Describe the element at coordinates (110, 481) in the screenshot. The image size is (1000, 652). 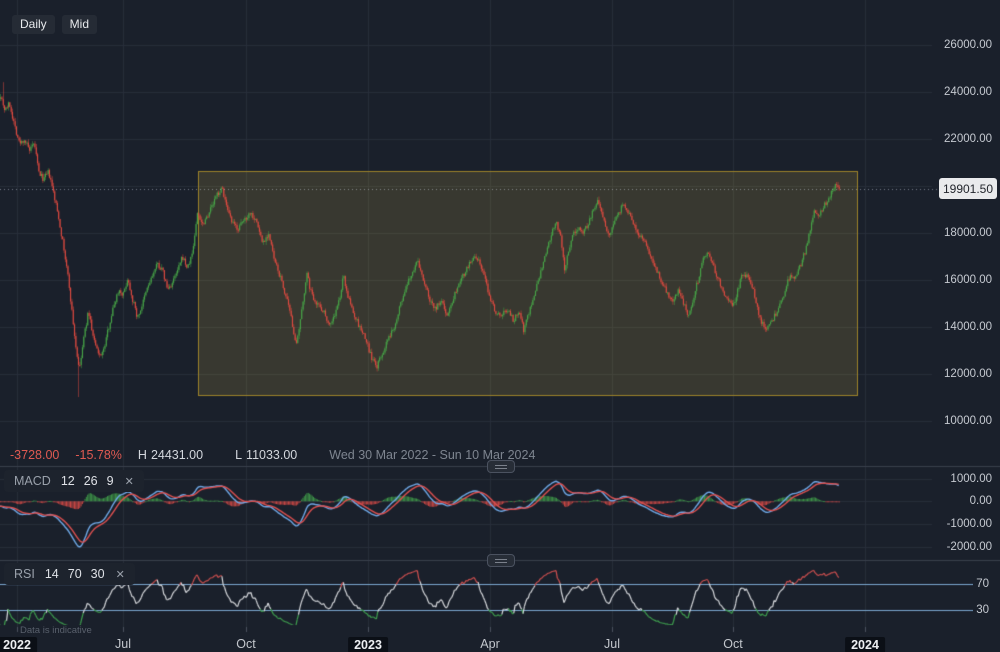
I see `macd-param: 9` at that location.